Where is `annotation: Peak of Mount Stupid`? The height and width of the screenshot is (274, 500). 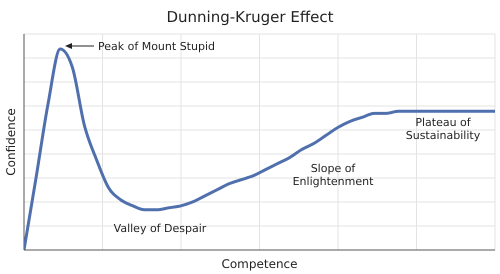
annotation: Peak of Mount Stupid is located at coordinates (156, 46).